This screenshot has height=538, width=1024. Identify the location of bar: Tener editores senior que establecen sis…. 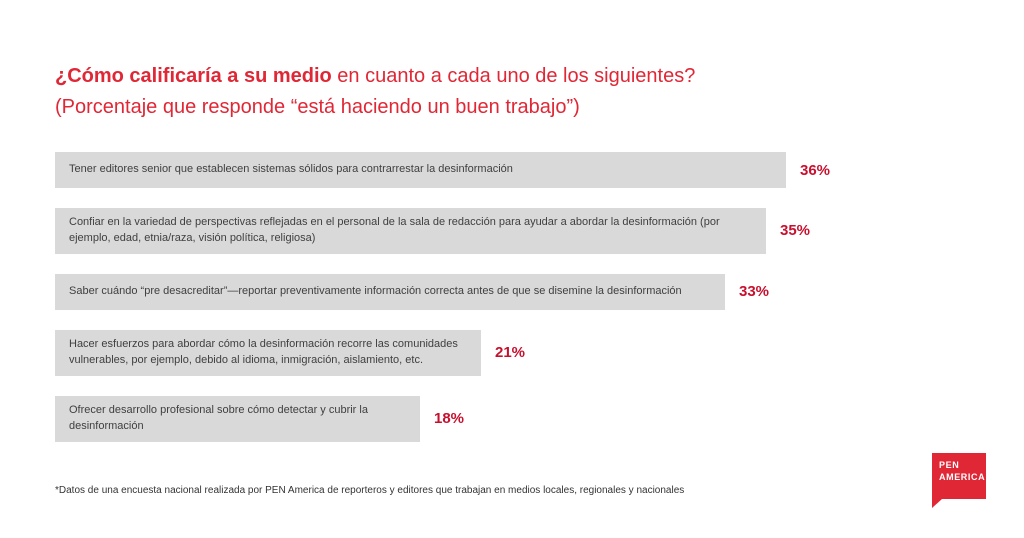
(420, 170).